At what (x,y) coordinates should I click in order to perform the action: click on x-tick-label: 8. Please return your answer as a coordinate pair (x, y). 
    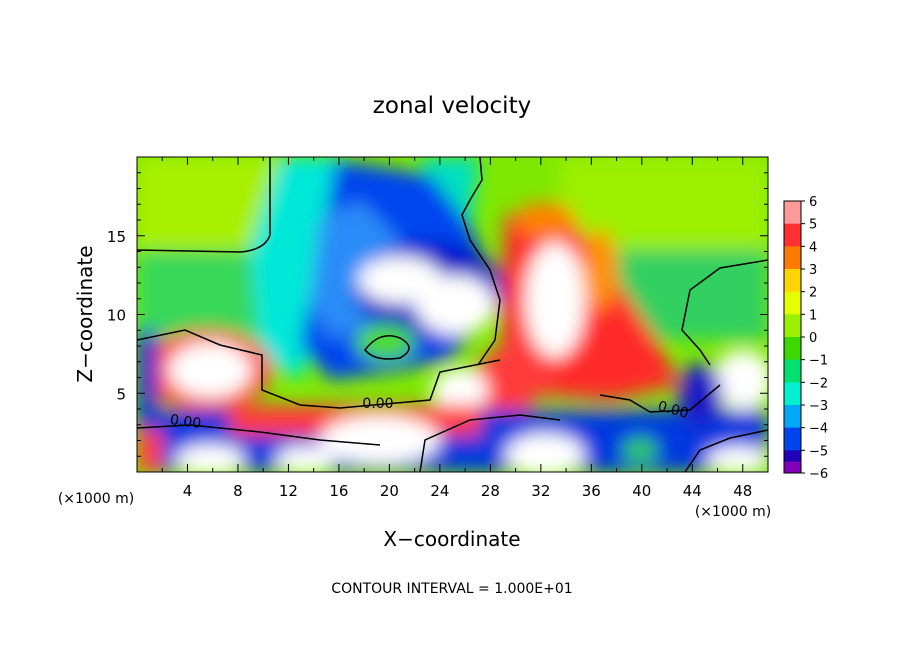
    Looking at the image, I should click on (238, 491).